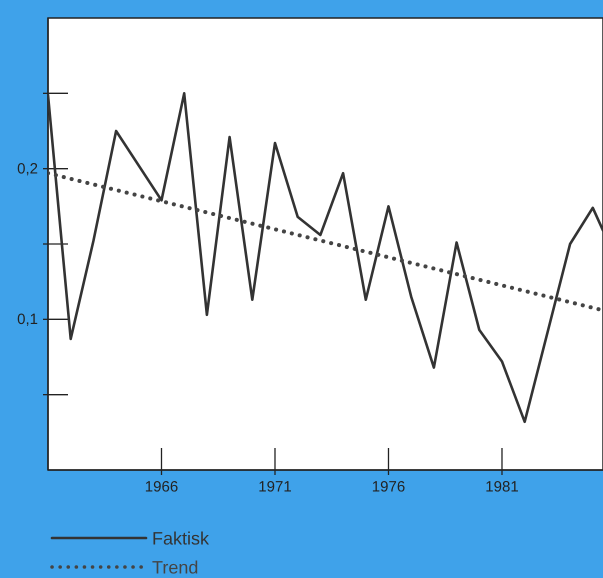  What do you see at coordinates (27, 169) in the screenshot?
I see `y-tick-label: 0,2` at bounding box center [27, 169].